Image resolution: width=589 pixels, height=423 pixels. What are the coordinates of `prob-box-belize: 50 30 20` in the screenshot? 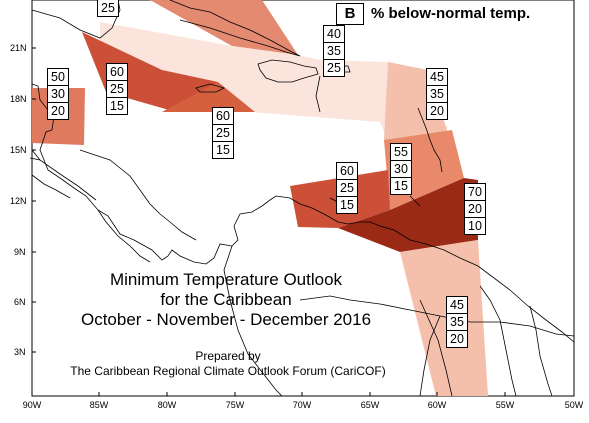 It's located at (58, 94).